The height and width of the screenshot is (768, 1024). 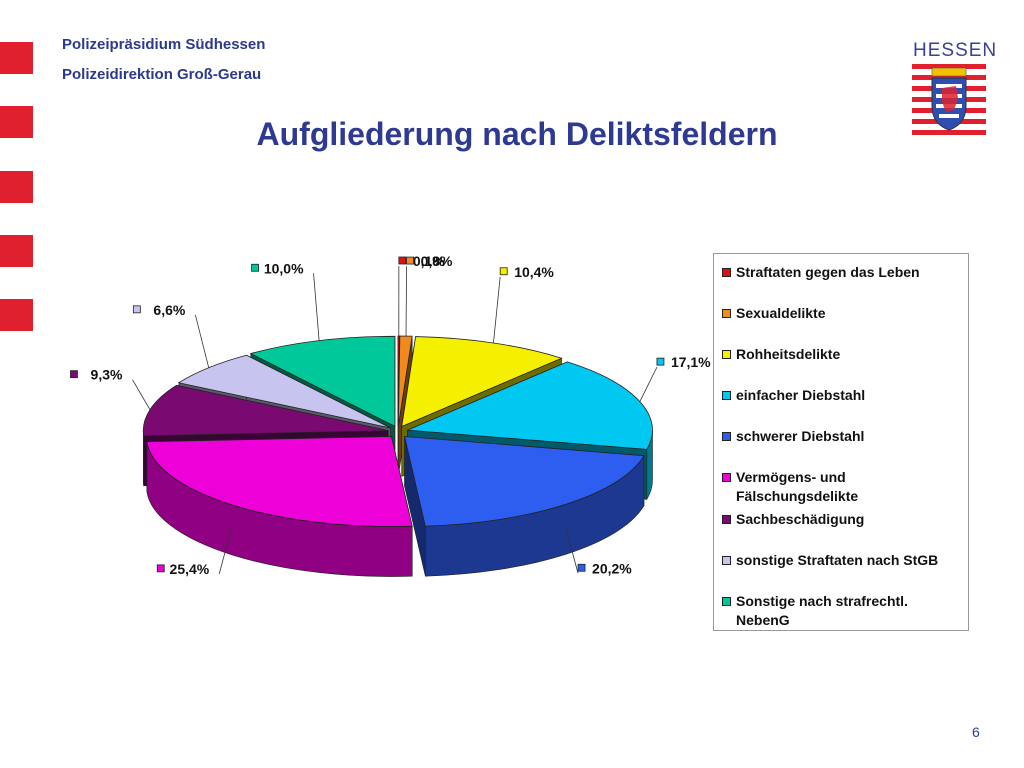 I want to click on legend-item: sonstige Straftaten nach StGB, so click(x=842, y=560).